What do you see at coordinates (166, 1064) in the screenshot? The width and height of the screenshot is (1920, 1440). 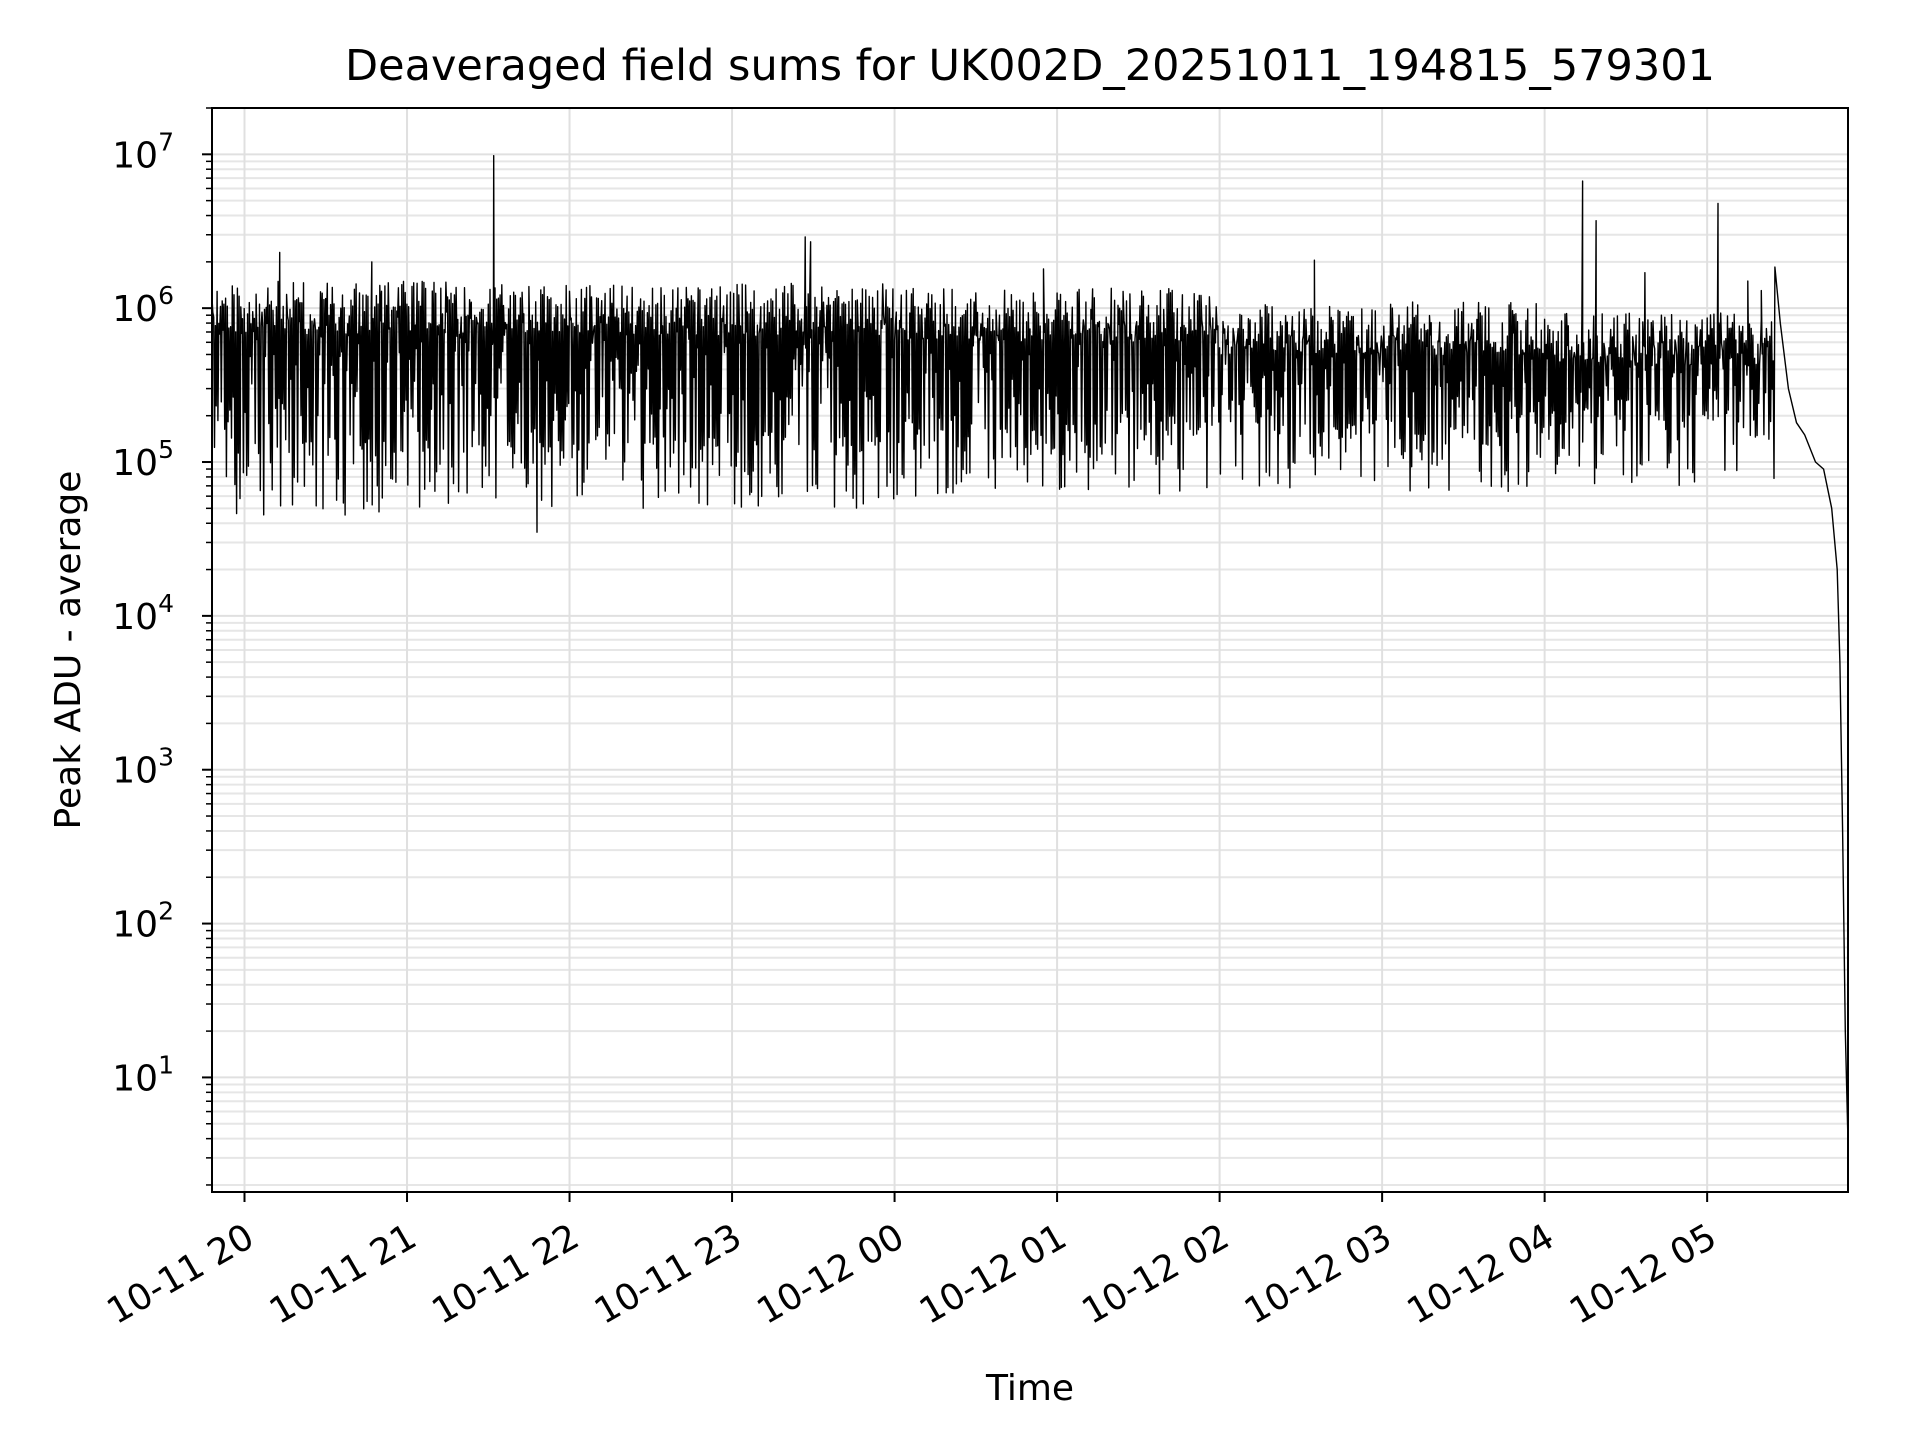 I see `y-tick-label-exponent: 1` at bounding box center [166, 1064].